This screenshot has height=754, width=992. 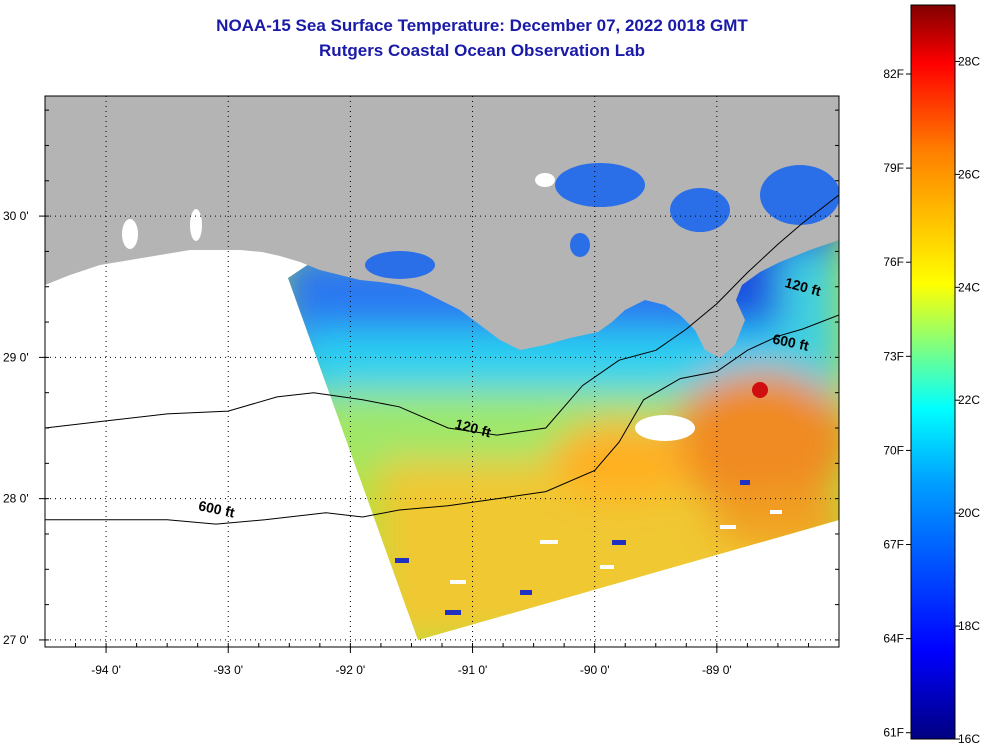 I want to click on colorbar-c-label: 20C, so click(x=969, y=513).